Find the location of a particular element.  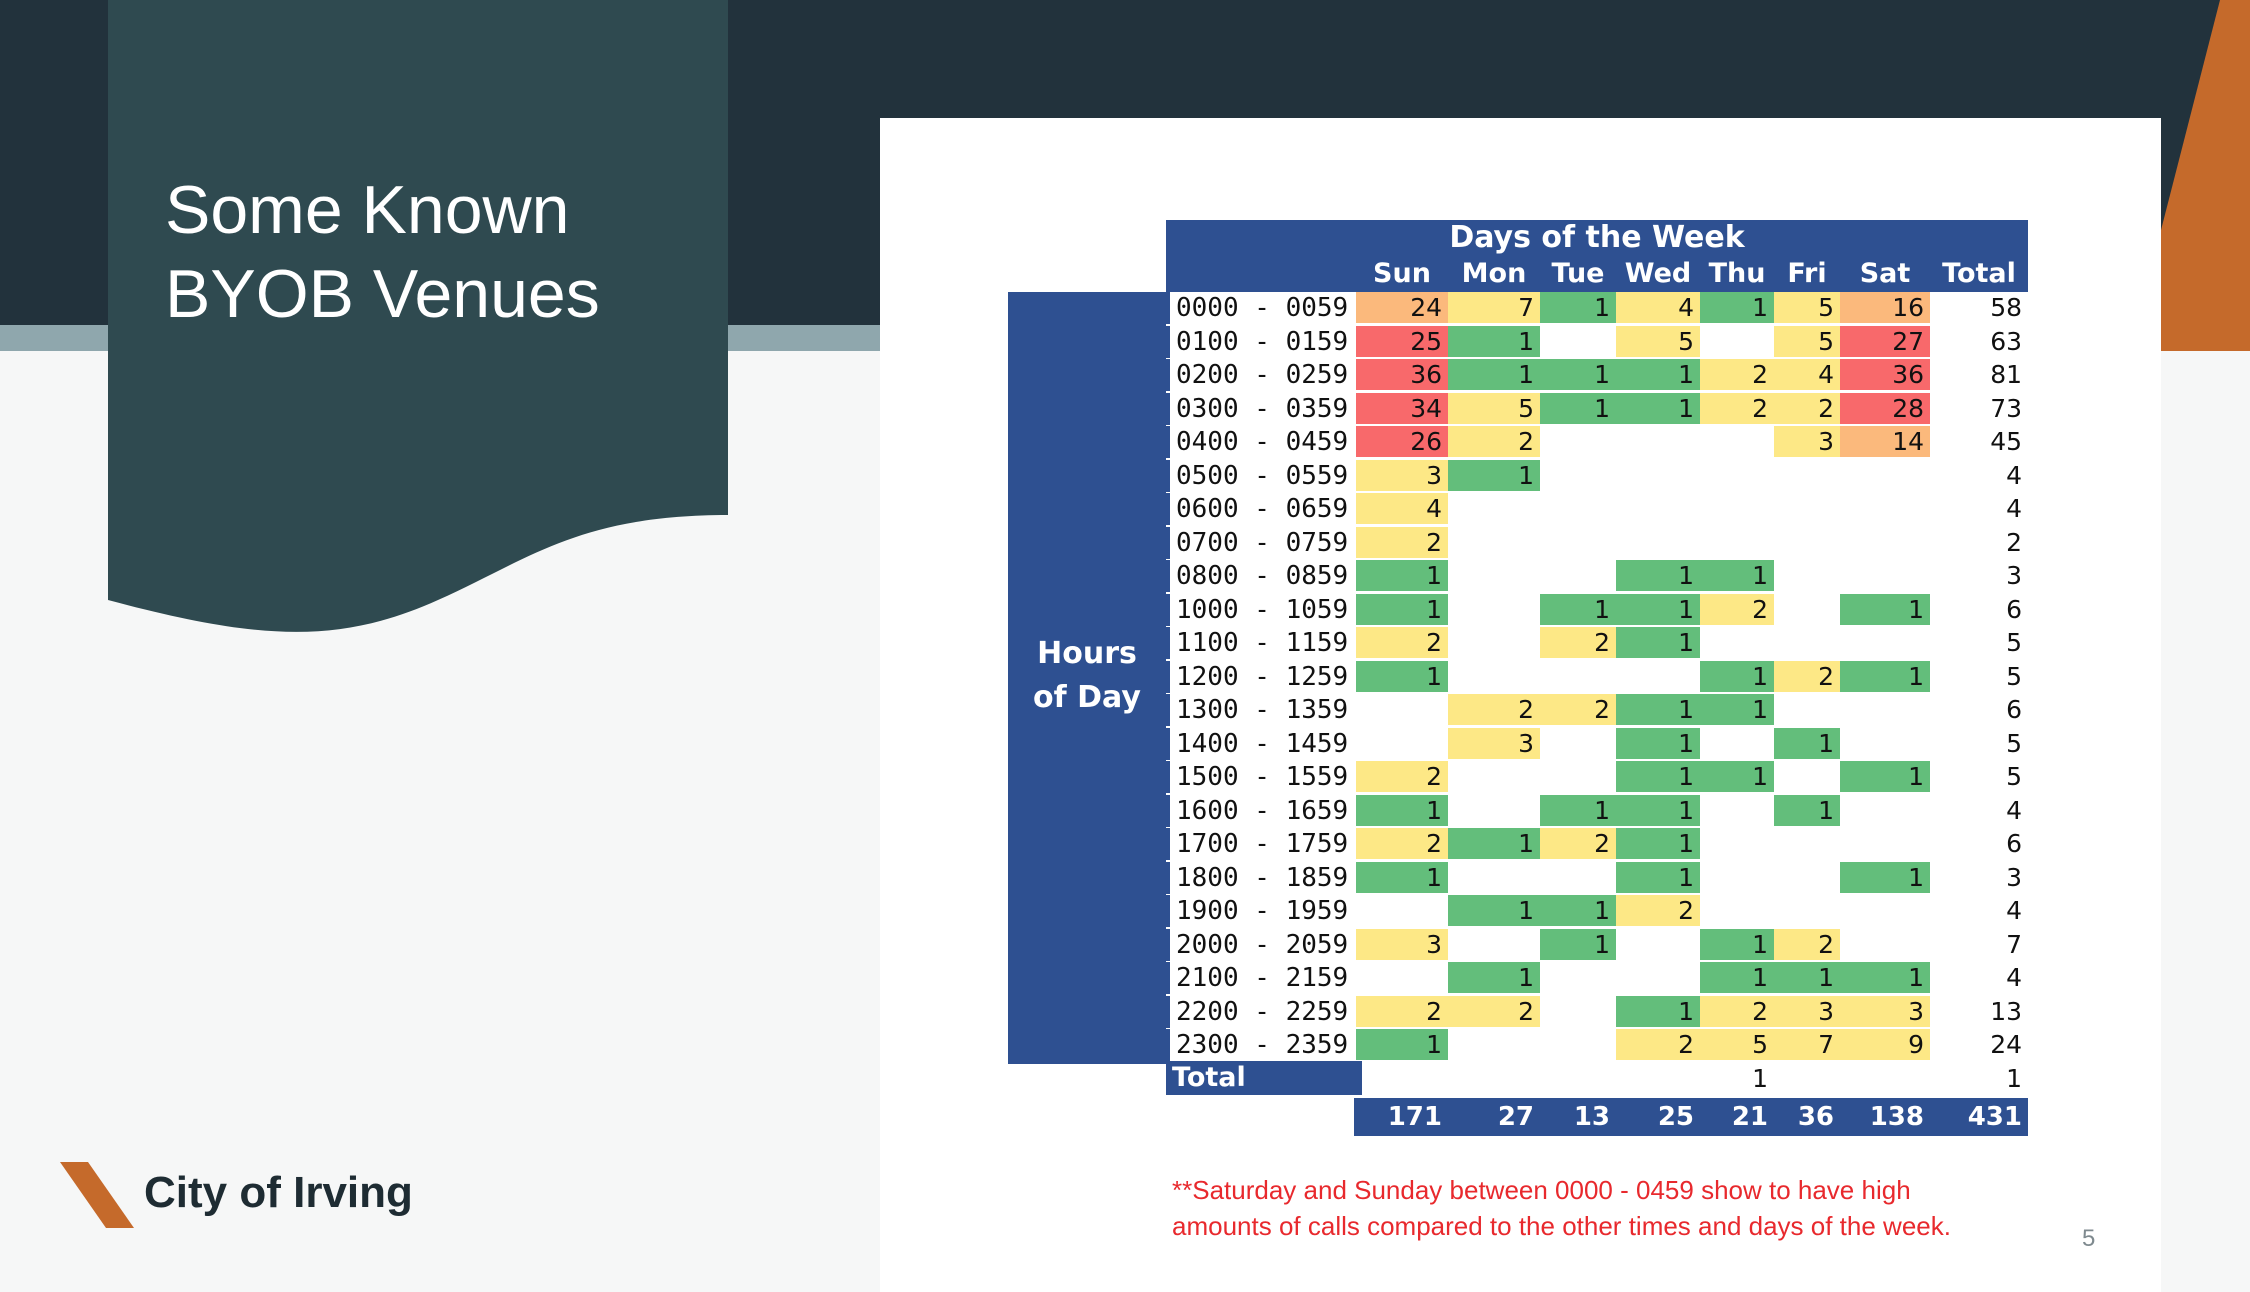

hour-range-label: 1000 - 1059 is located at coordinates (1266, 609).